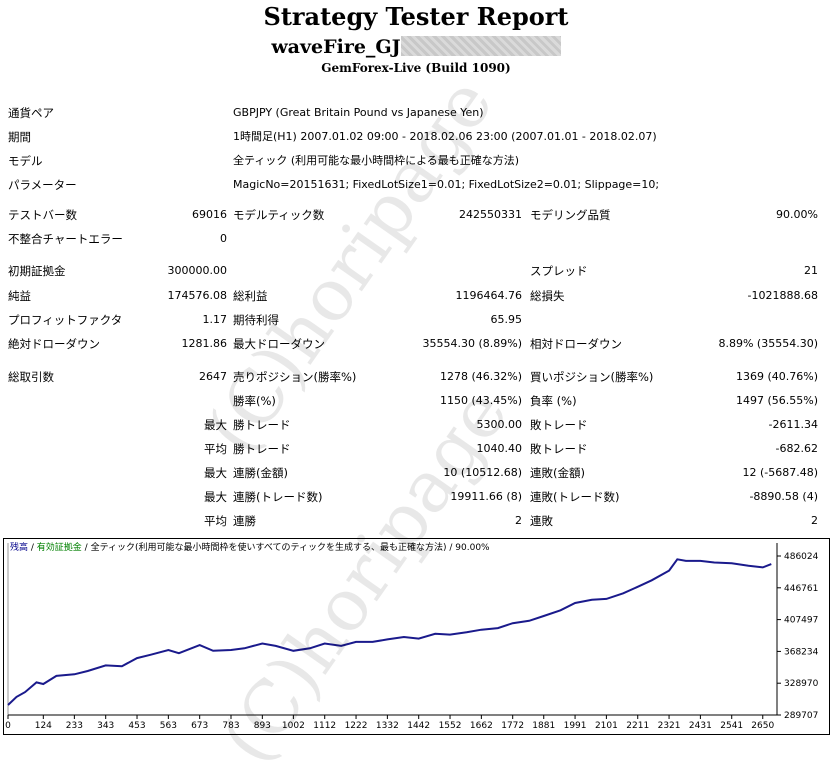 This screenshot has height=778, width=832. What do you see at coordinates (43, 726) in the screenshot?
I see `x-tick-label: 124` at bounding box center [43, 726].